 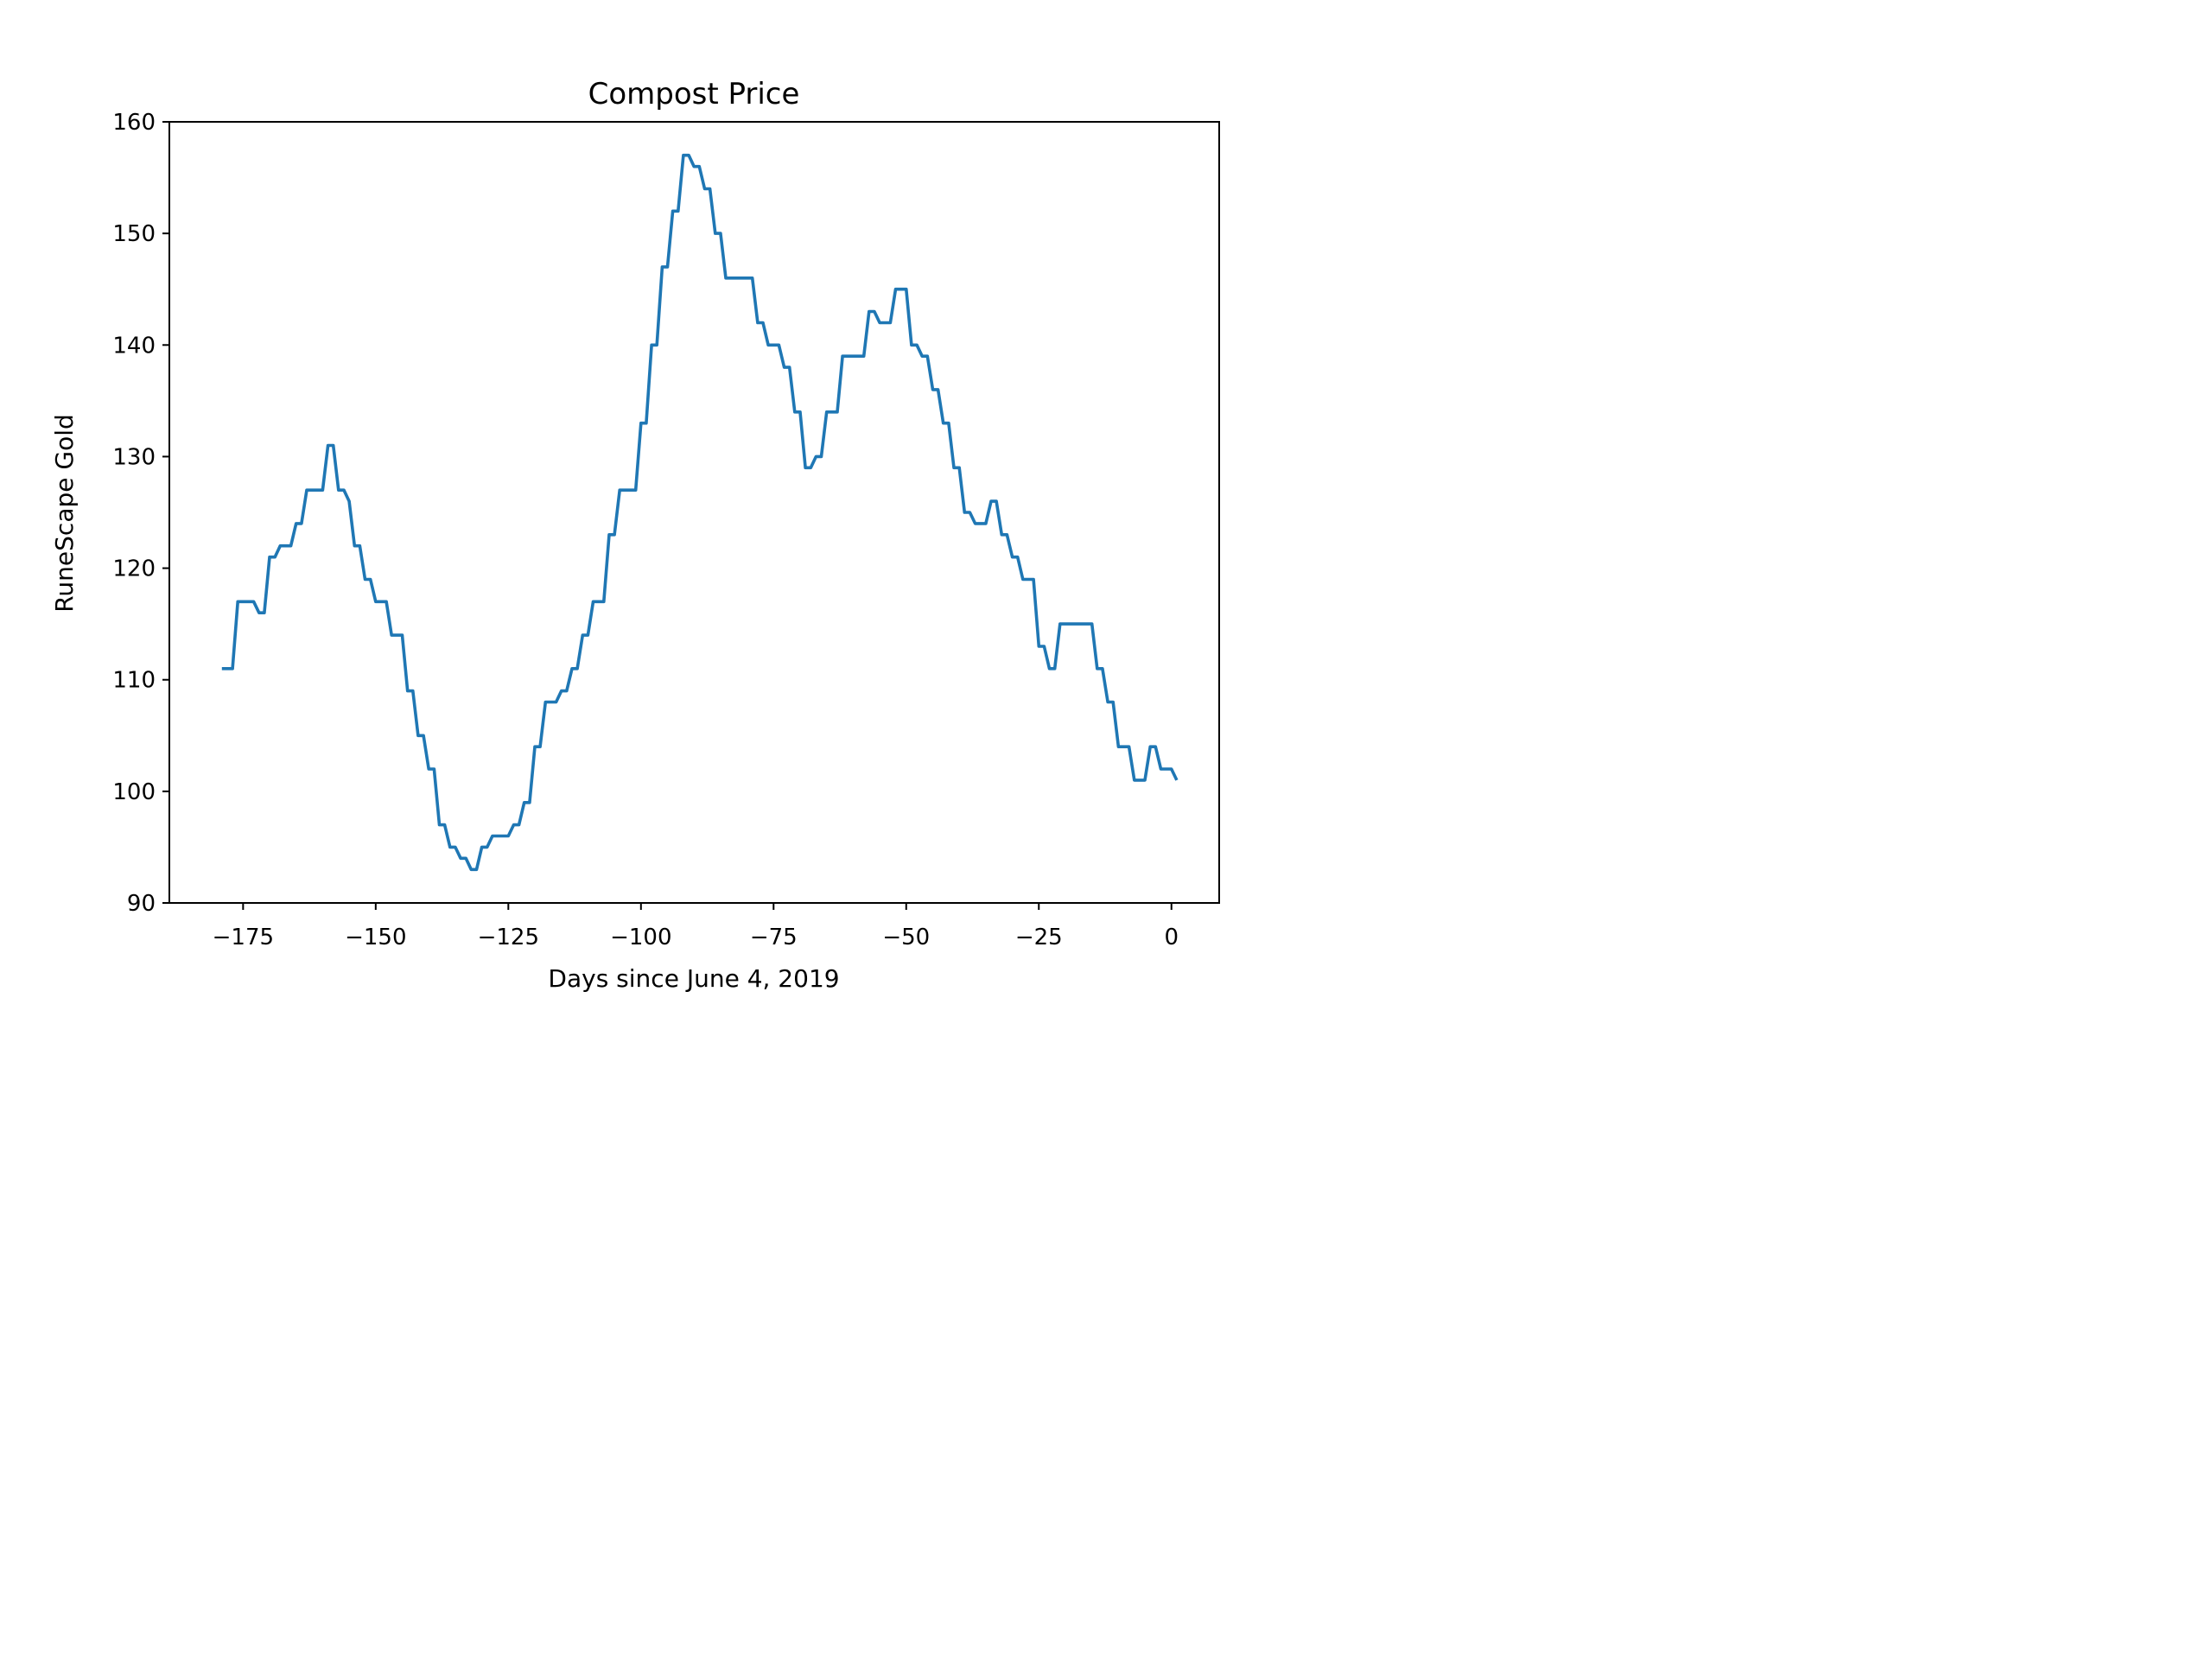 I want to click on x-tick-label: −50, so click(x=906, y=937).